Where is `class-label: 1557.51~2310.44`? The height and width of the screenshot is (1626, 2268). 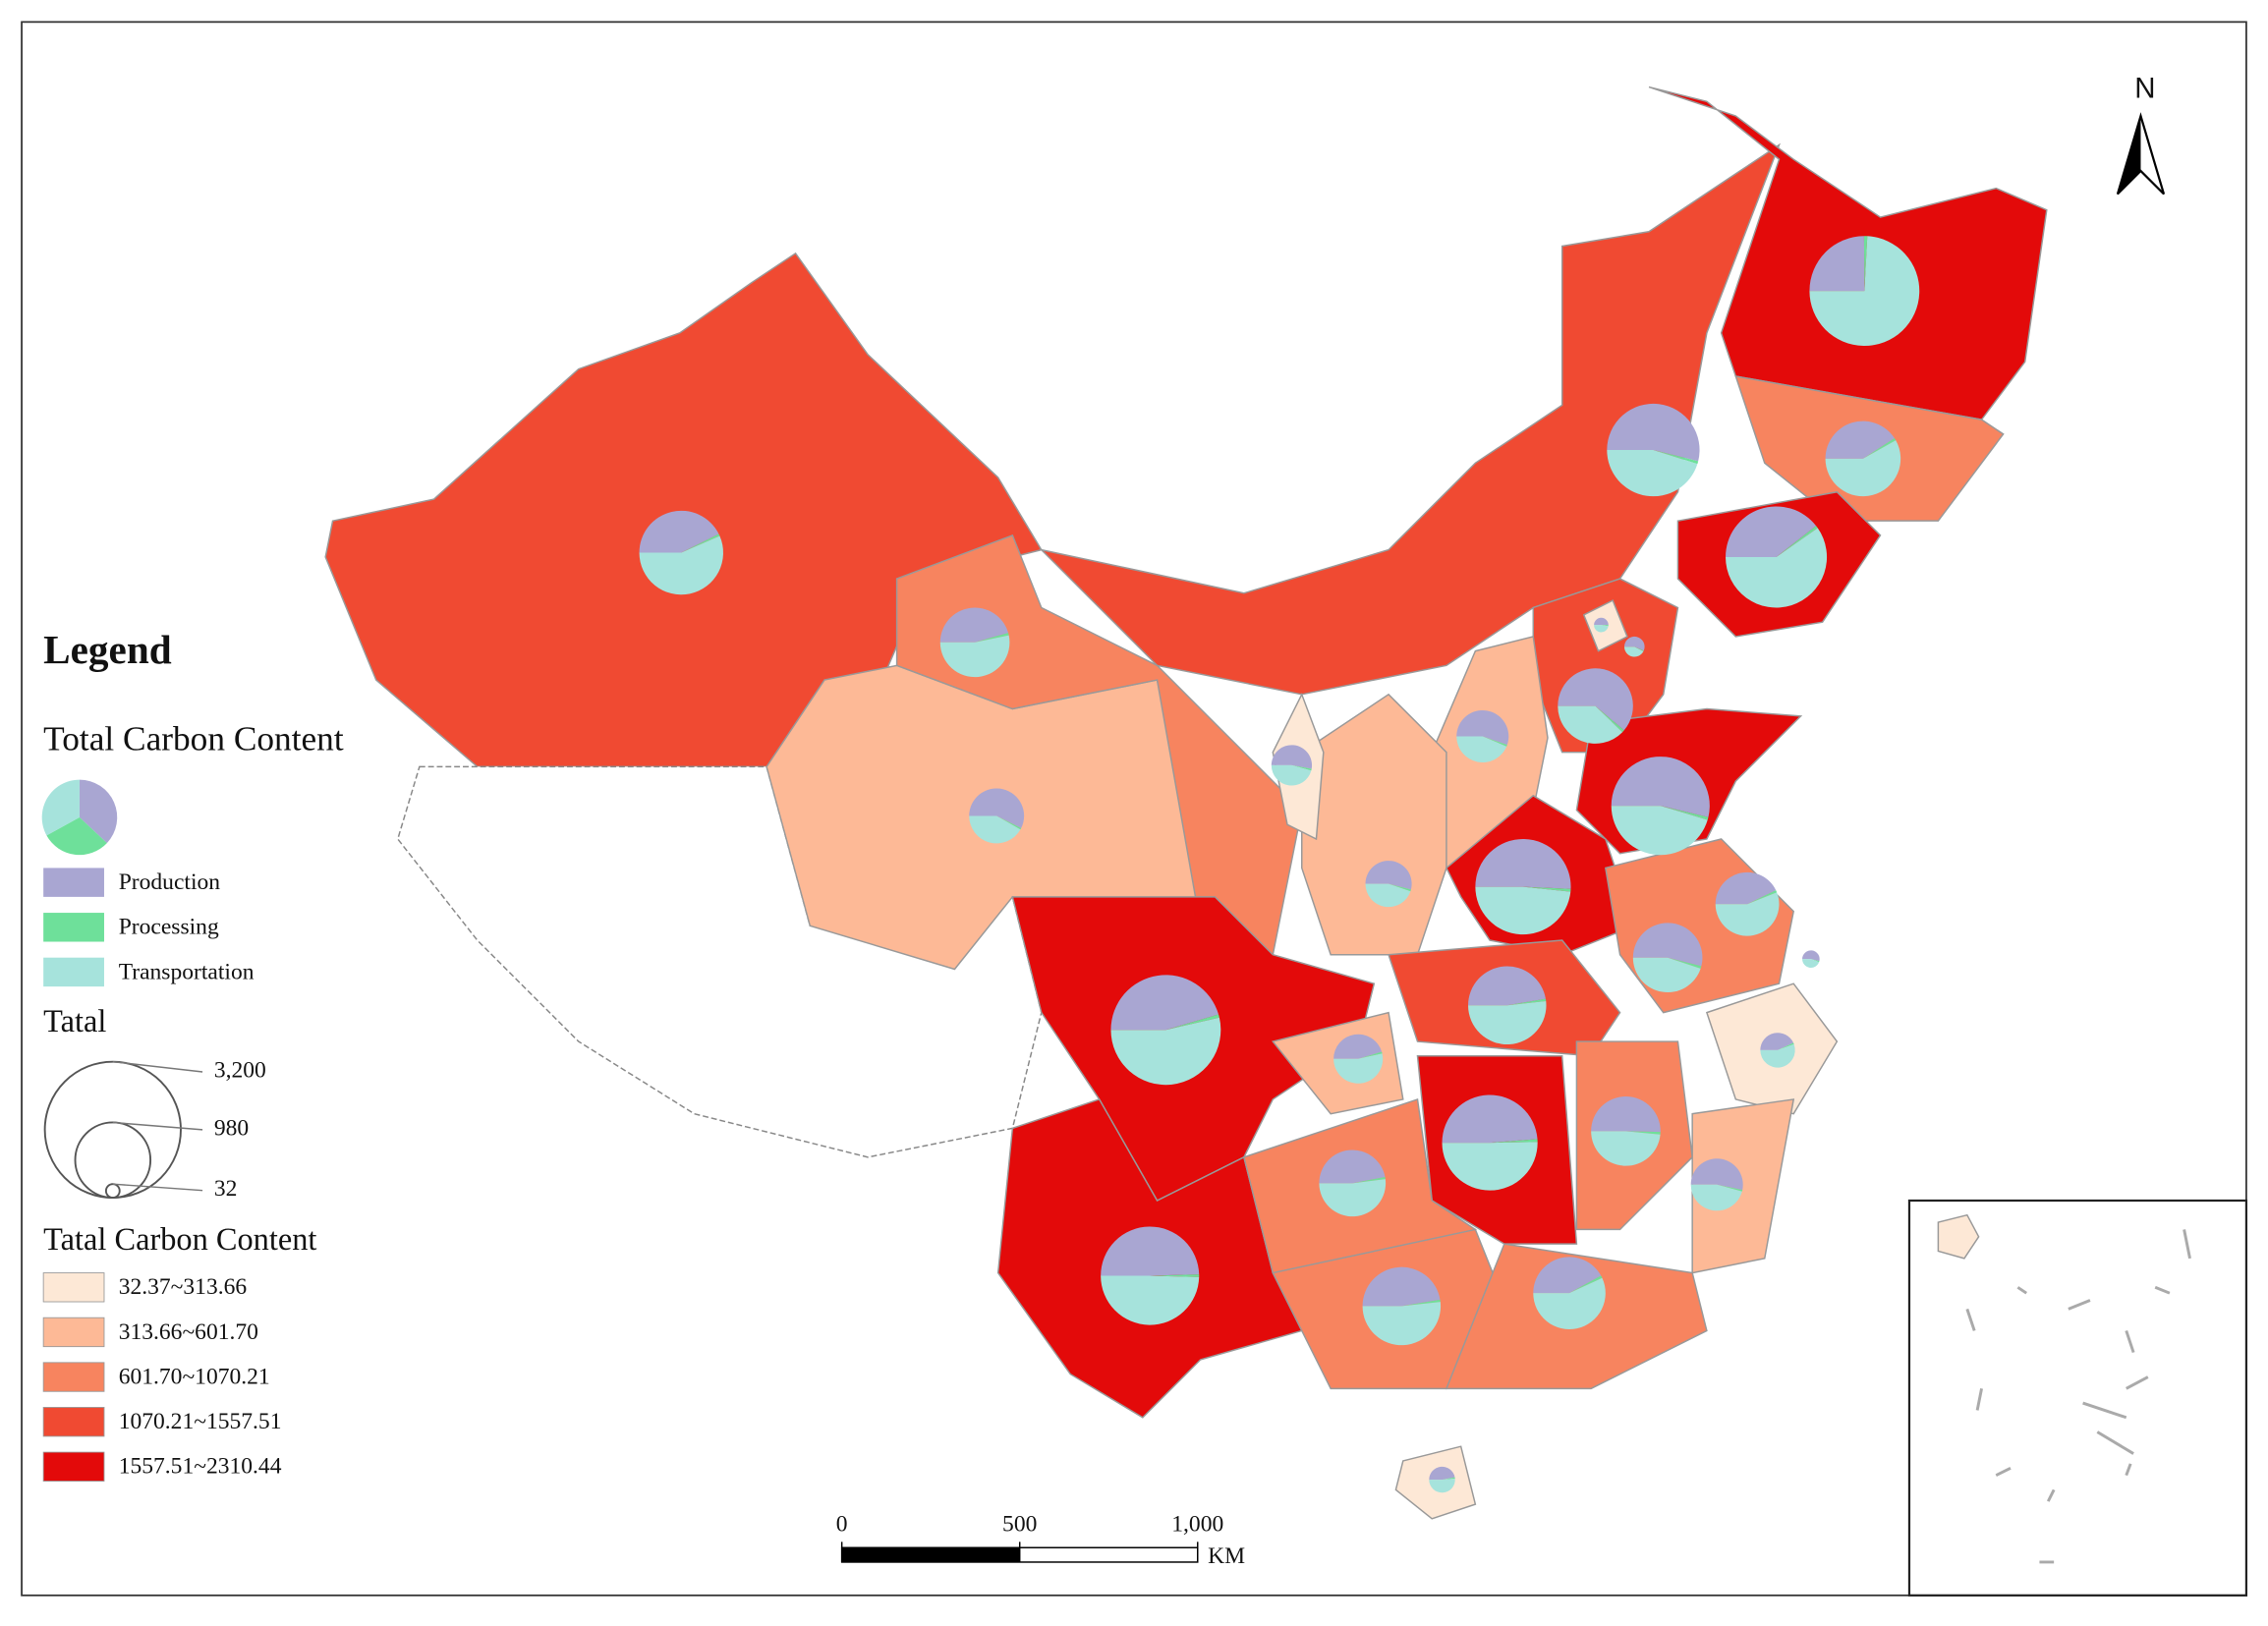
class-label: 1557.51~2310.44 is located at coordinates (201, 1467).